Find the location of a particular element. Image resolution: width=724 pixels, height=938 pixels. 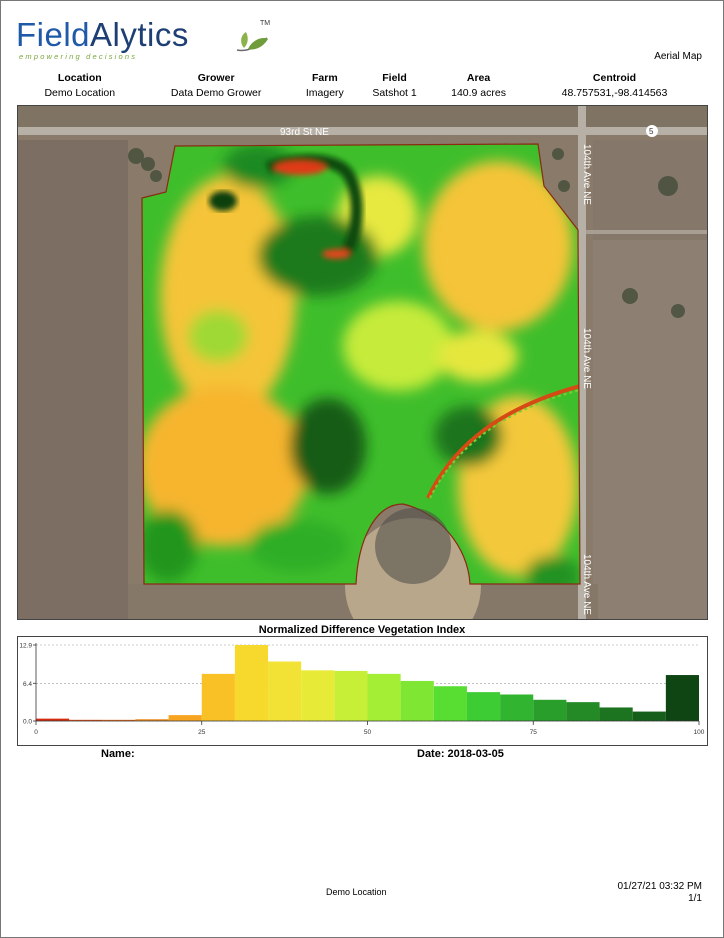

info-value-field: Satshot 1 is located at coordinates (394, 92).